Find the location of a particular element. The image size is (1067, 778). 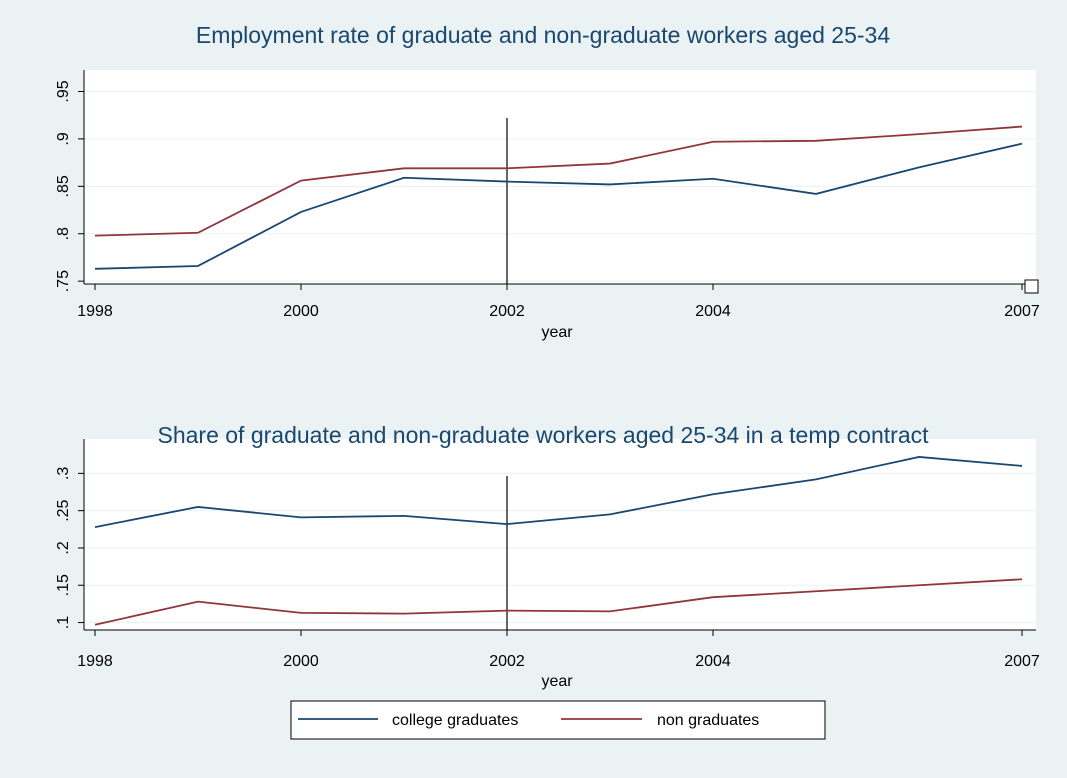

axis-end-marker is located at coordinates (1031, 286).